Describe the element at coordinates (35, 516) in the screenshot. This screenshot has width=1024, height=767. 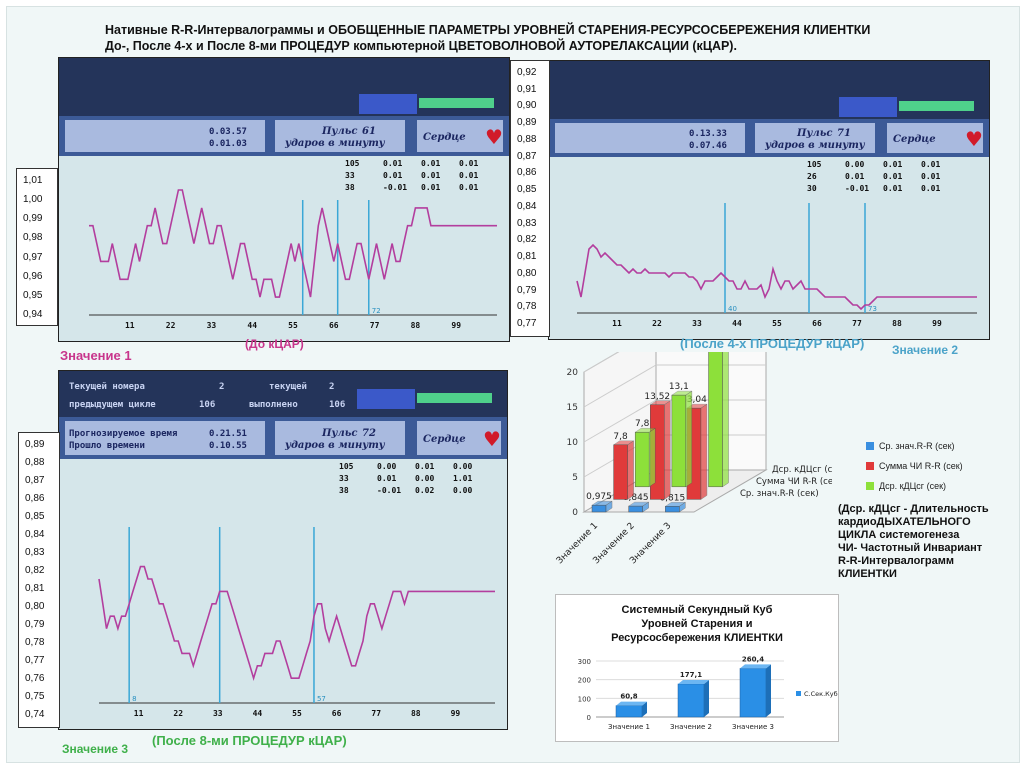
I see `y-axis-label: 0,85` at that location.